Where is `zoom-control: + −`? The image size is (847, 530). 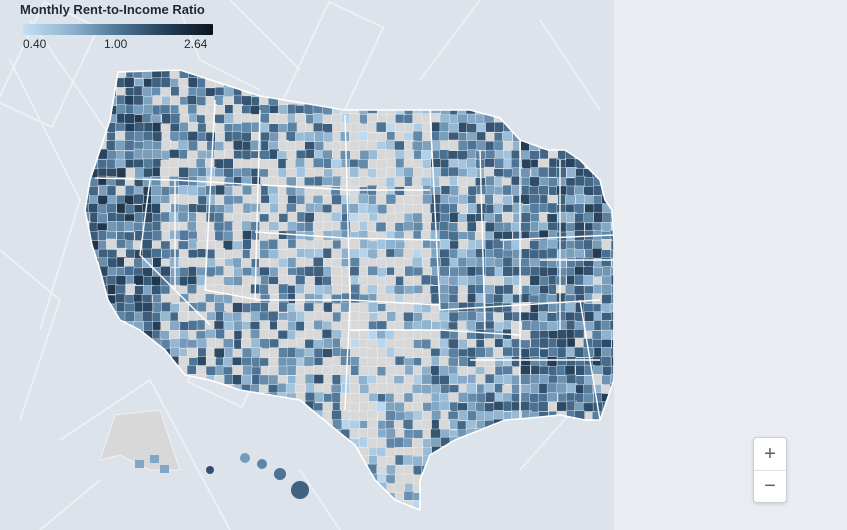
zoom-control: + − is located at coordinates (770, 470).